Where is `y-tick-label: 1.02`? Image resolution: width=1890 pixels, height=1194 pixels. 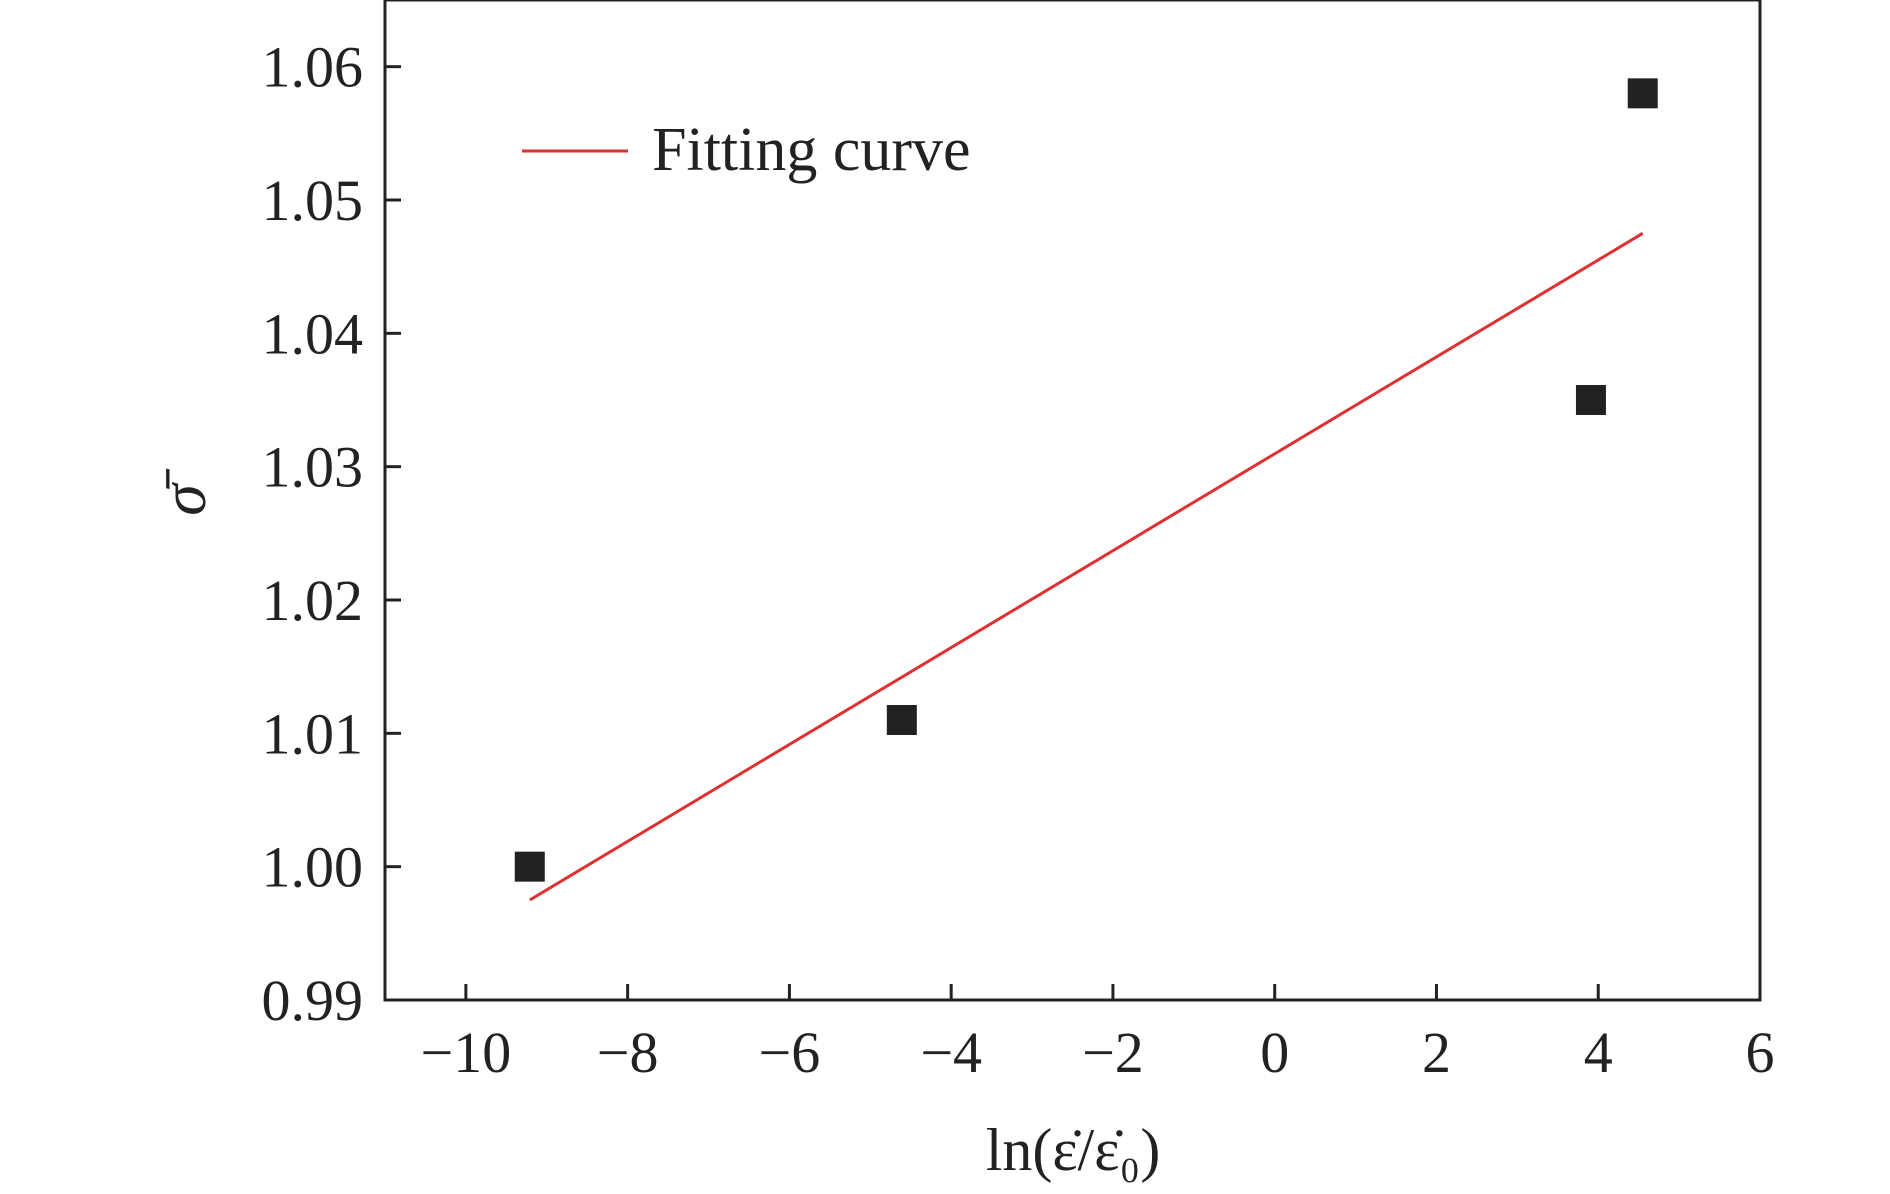
y-tick-label: 1.02 is located at coordinates (313, 600).